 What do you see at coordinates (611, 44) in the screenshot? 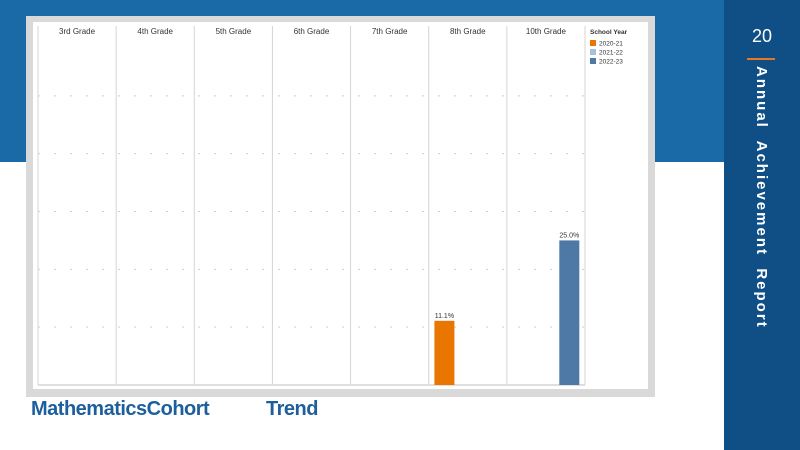
I see `legend-label: 2020-21` at bounding box center [611, 44].